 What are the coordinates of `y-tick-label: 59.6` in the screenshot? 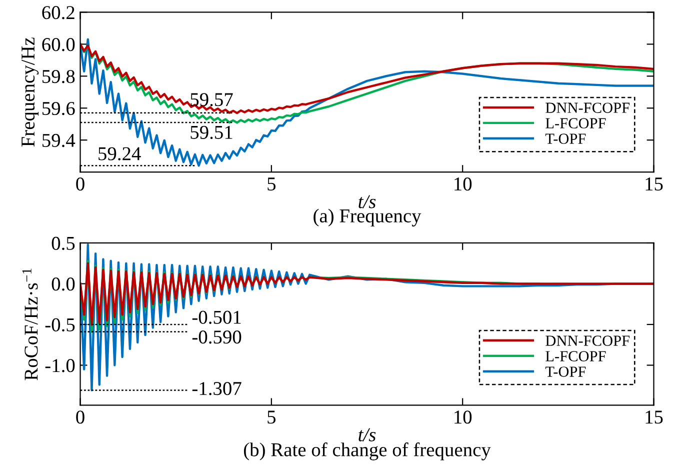 It's located at (58, 109).